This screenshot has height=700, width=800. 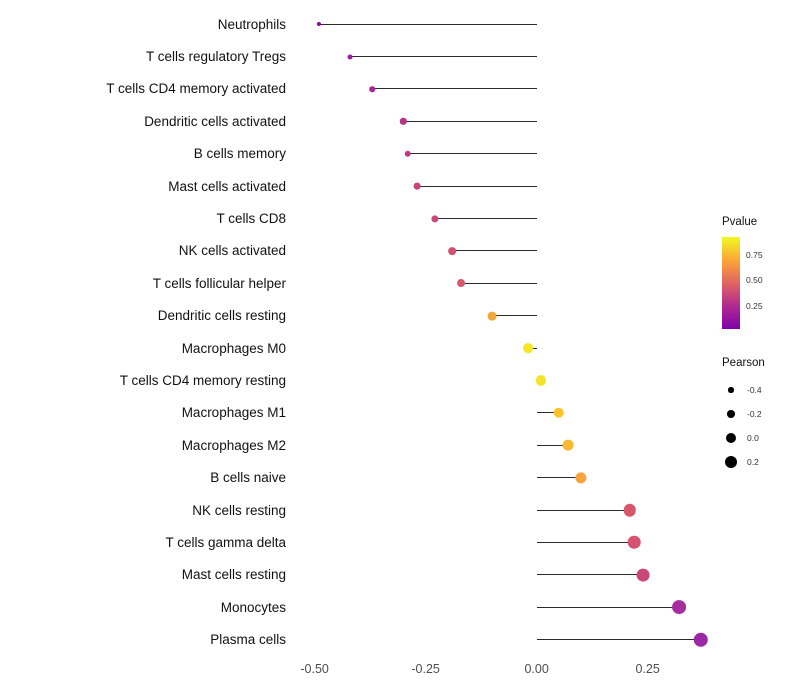 I want to click on category-label: B cells naive, so click(x=248, y=478).